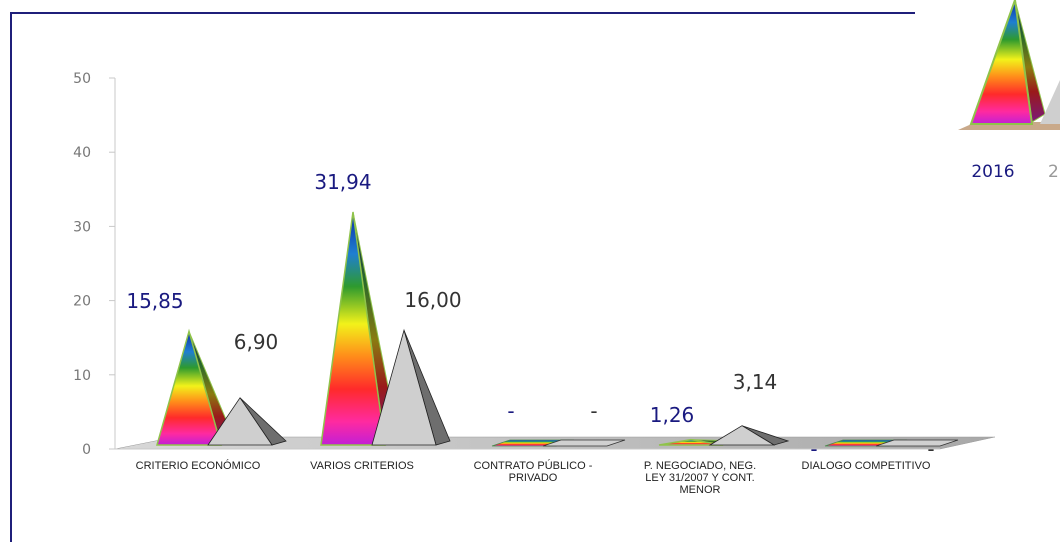 The height and width of the screenshot is (542, 1060). What do you see at coordinates (82, 153) in the screenshot?
I see `y-tick-label: 40` at bounding box center [82, 153].